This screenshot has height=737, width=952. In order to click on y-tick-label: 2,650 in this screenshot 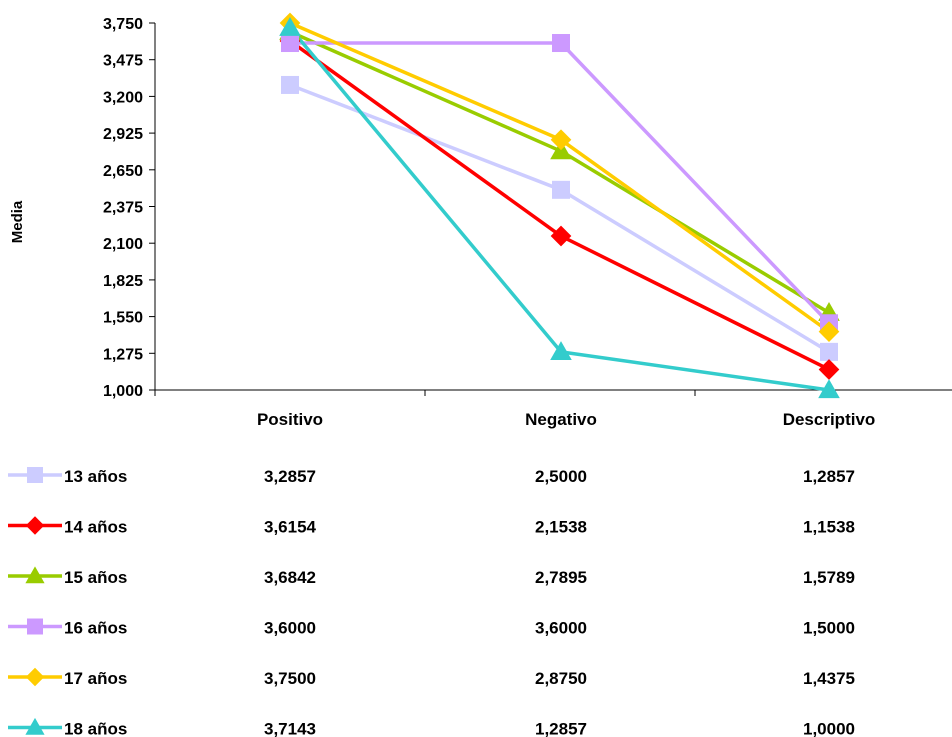, I will do `click(123, 171)`.